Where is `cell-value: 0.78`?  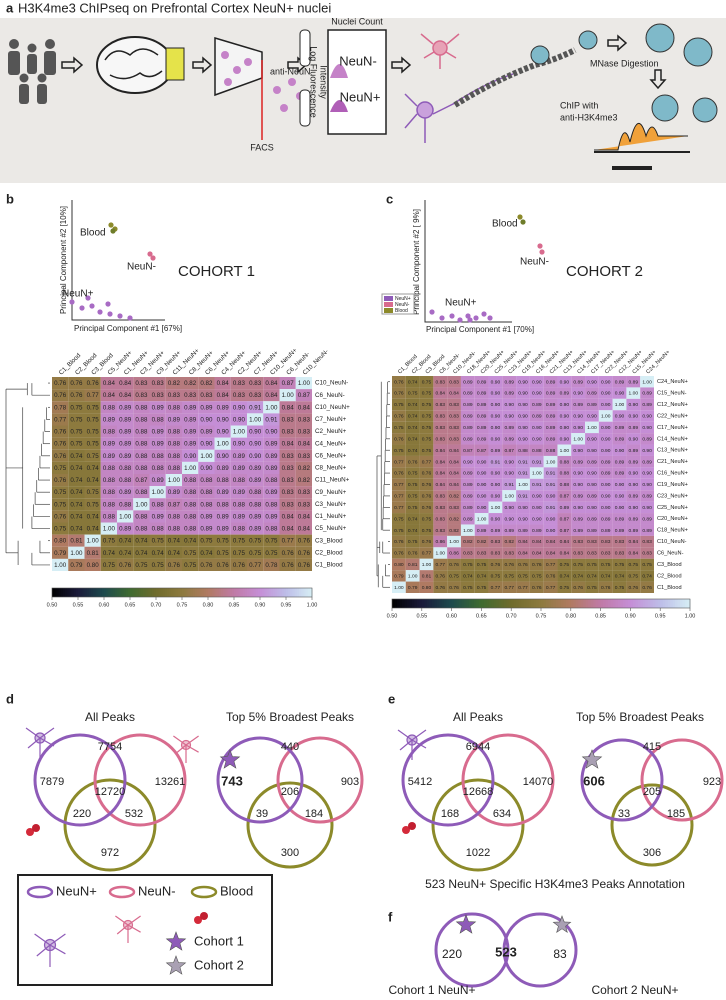 cell-value: 0.78 is located at coordinates (271, 565).